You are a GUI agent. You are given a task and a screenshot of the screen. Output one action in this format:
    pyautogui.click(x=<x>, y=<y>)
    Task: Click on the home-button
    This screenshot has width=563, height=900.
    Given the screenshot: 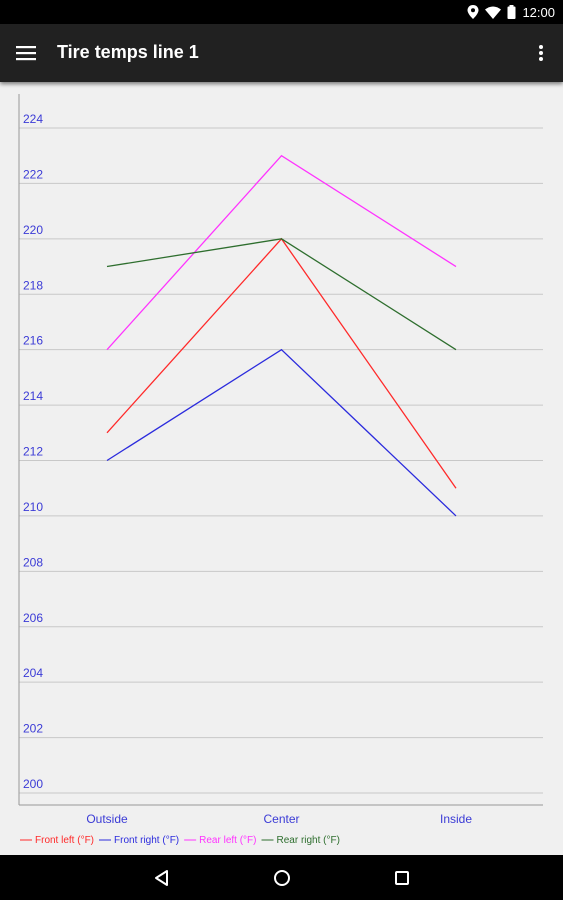 What is the action you would take?
    pyautogui.click(x=282, y=878)
    